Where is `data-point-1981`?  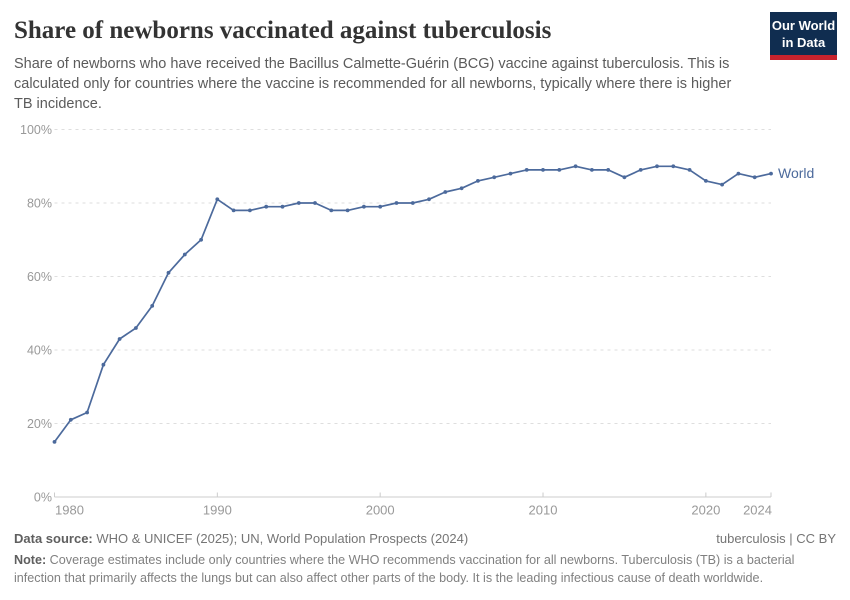
data-point-1981 is located at coordinates (70, 419).